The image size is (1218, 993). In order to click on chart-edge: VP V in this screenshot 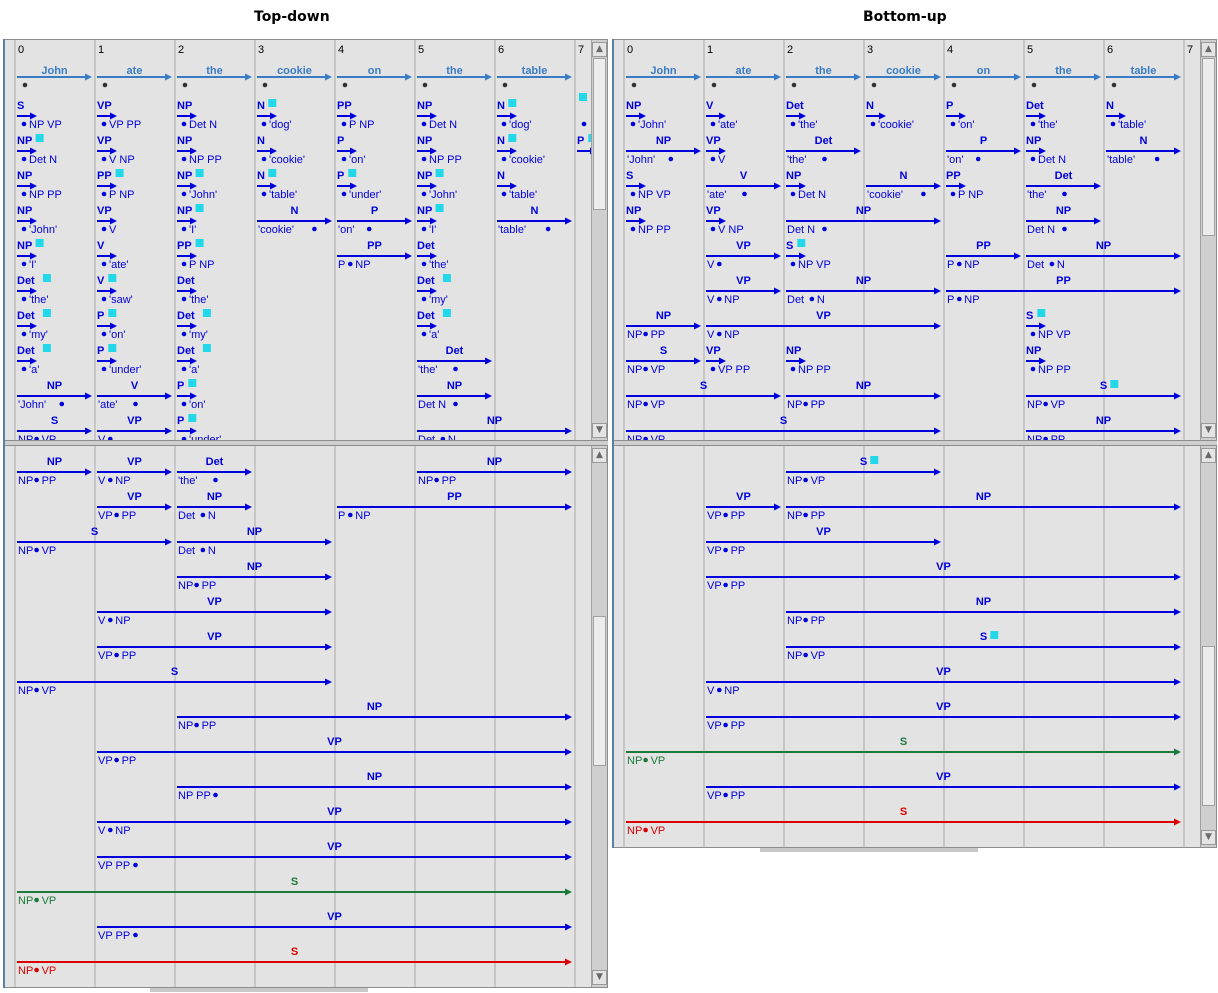, I will do `click(134, 428)`.